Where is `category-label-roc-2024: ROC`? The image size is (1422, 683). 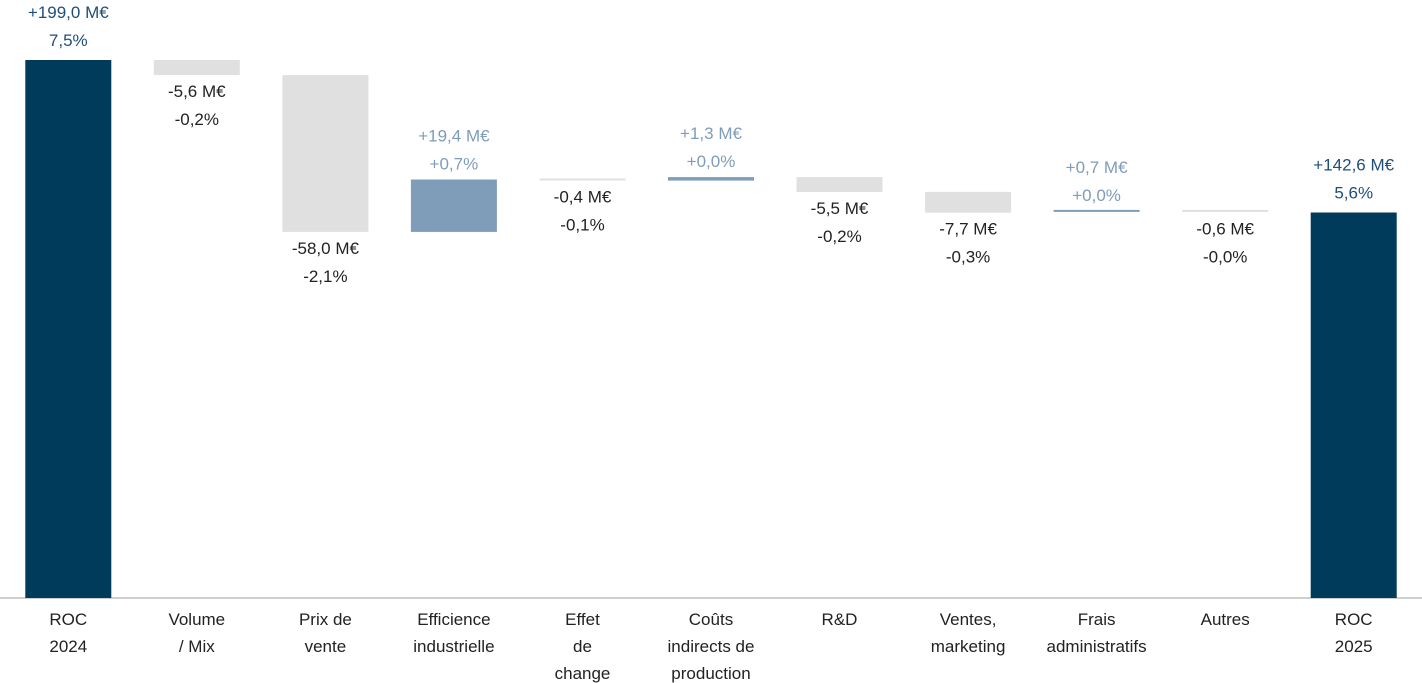
category-label-roc-2024: ROC is located at coordinates (68, 619).